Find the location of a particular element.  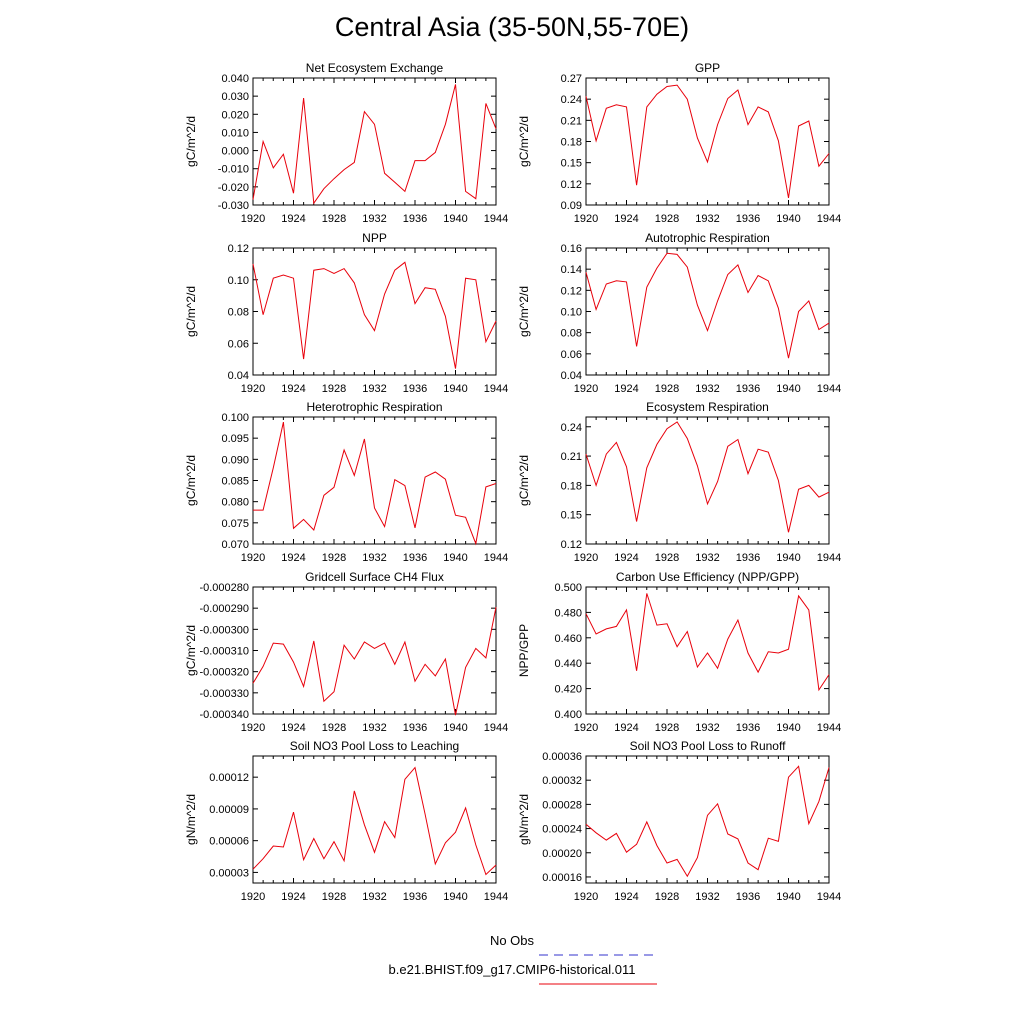

panel-title: Autotrophic Respiration is located at coordinates (707, 238).